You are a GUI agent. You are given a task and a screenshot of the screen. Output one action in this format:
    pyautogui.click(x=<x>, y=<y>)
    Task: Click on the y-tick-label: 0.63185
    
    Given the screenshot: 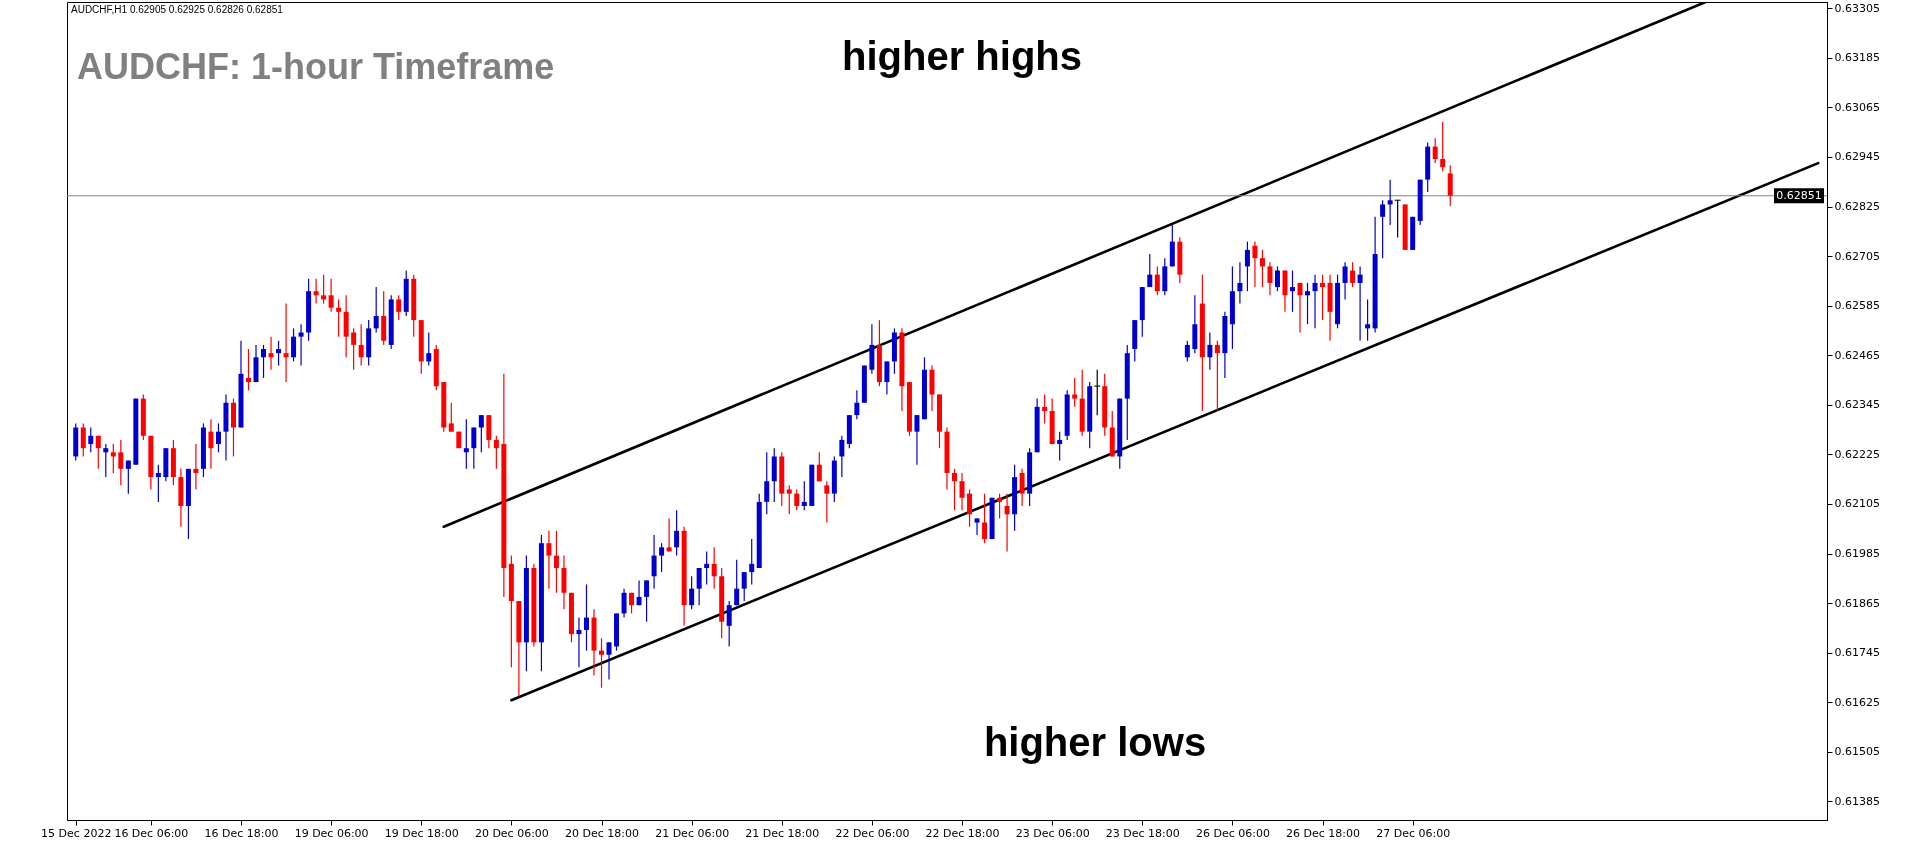 What is the action you would take?
    pyautogui.click(x=1857, y=58)
    